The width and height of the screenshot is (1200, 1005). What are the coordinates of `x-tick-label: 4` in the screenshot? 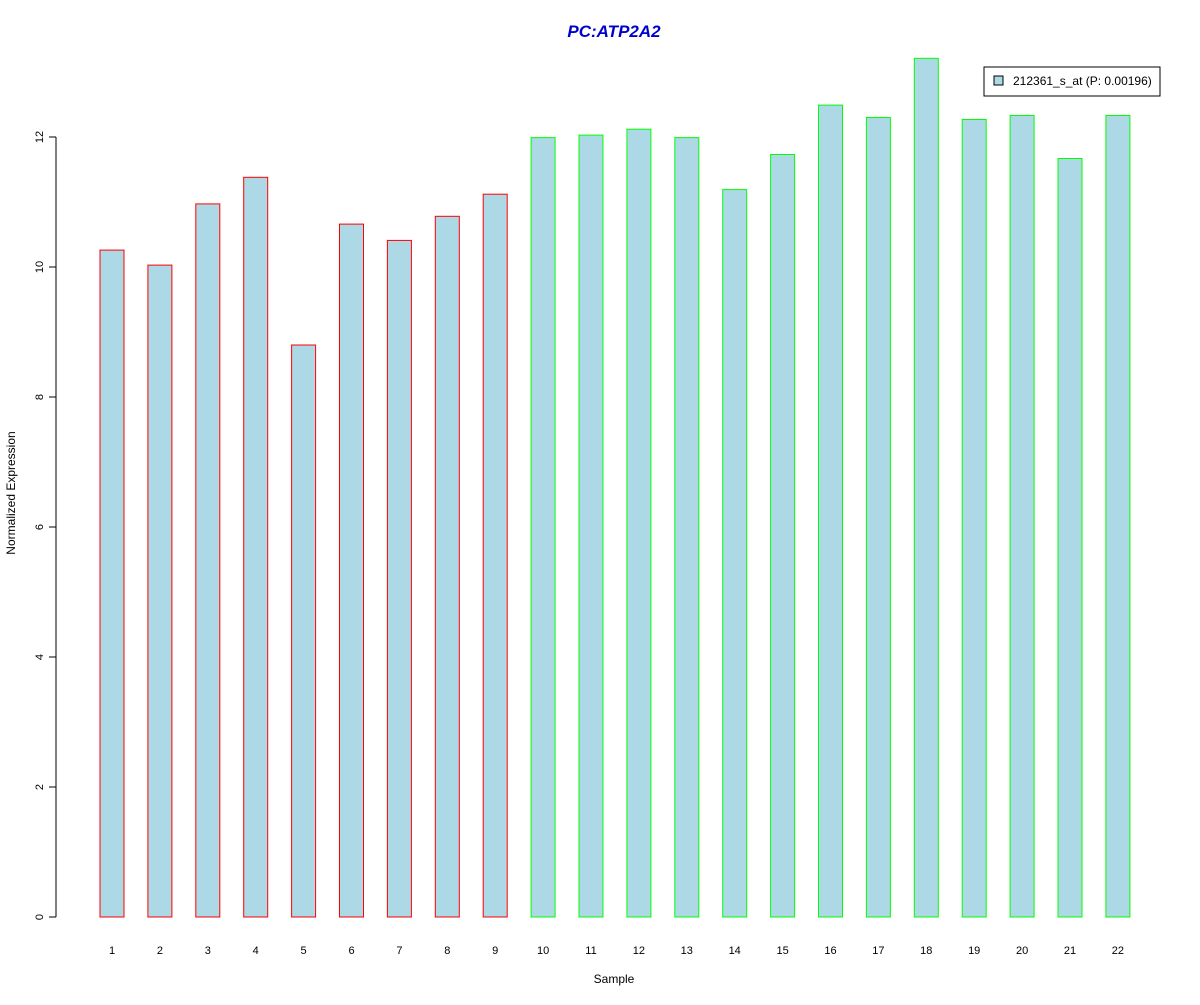 It's located at (256, 951).